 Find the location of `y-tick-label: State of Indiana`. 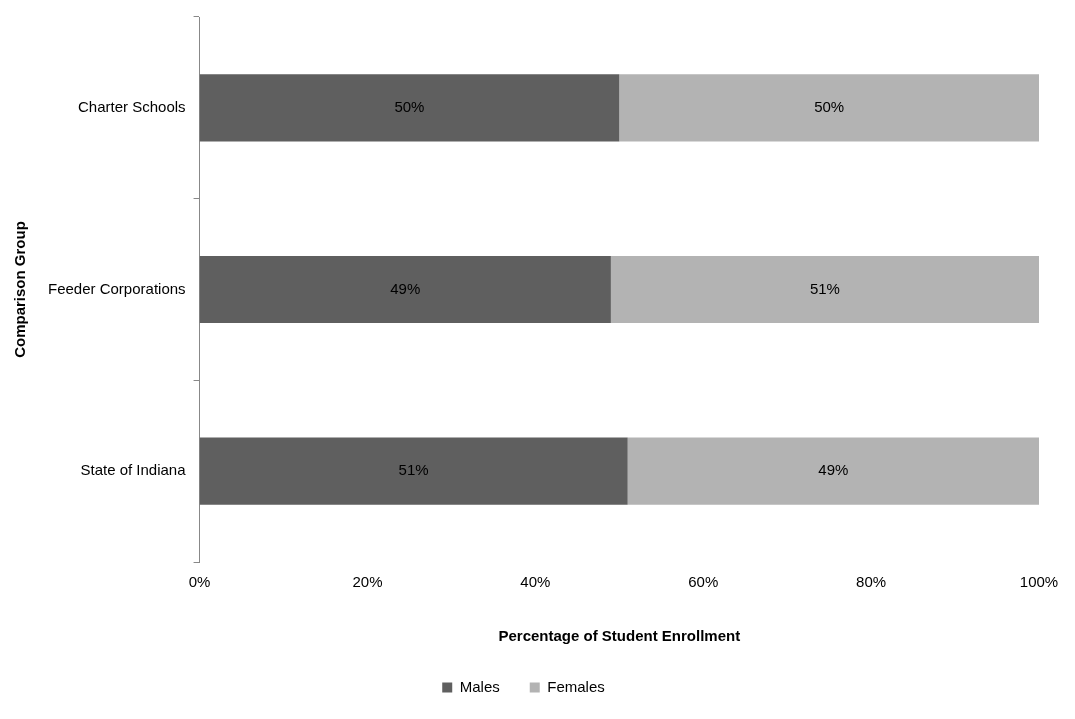

y-tick-label: State of Indiana is located at coordinates (133, 470).